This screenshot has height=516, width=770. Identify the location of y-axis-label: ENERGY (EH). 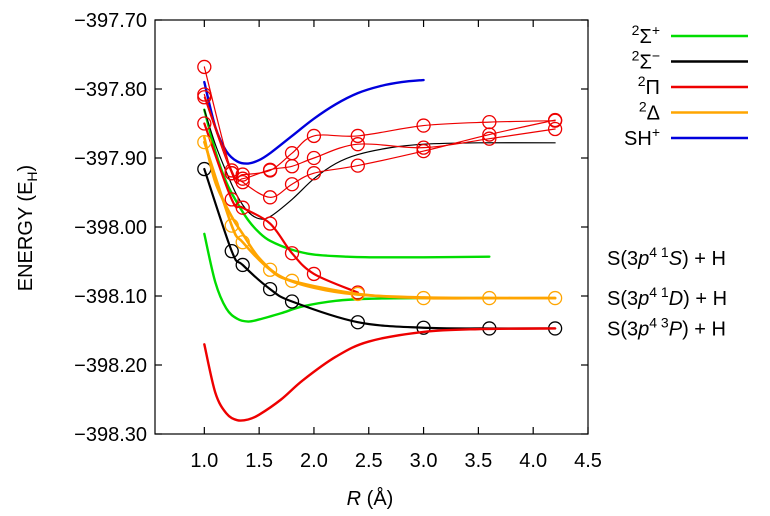
(27, 228).